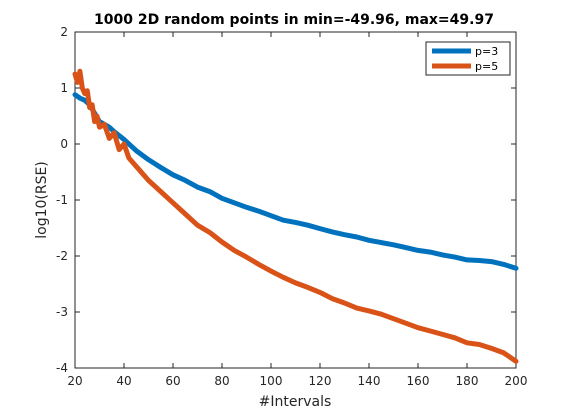  I want to click on x-tick-label: 100, so click(271, 381).